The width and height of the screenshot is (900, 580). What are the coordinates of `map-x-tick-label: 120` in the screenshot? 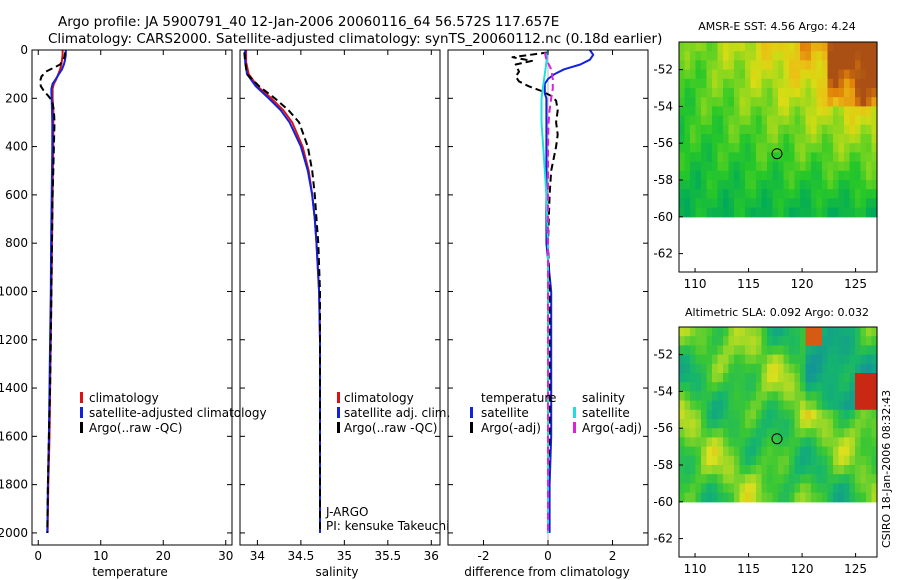 It's located at (802, 284).